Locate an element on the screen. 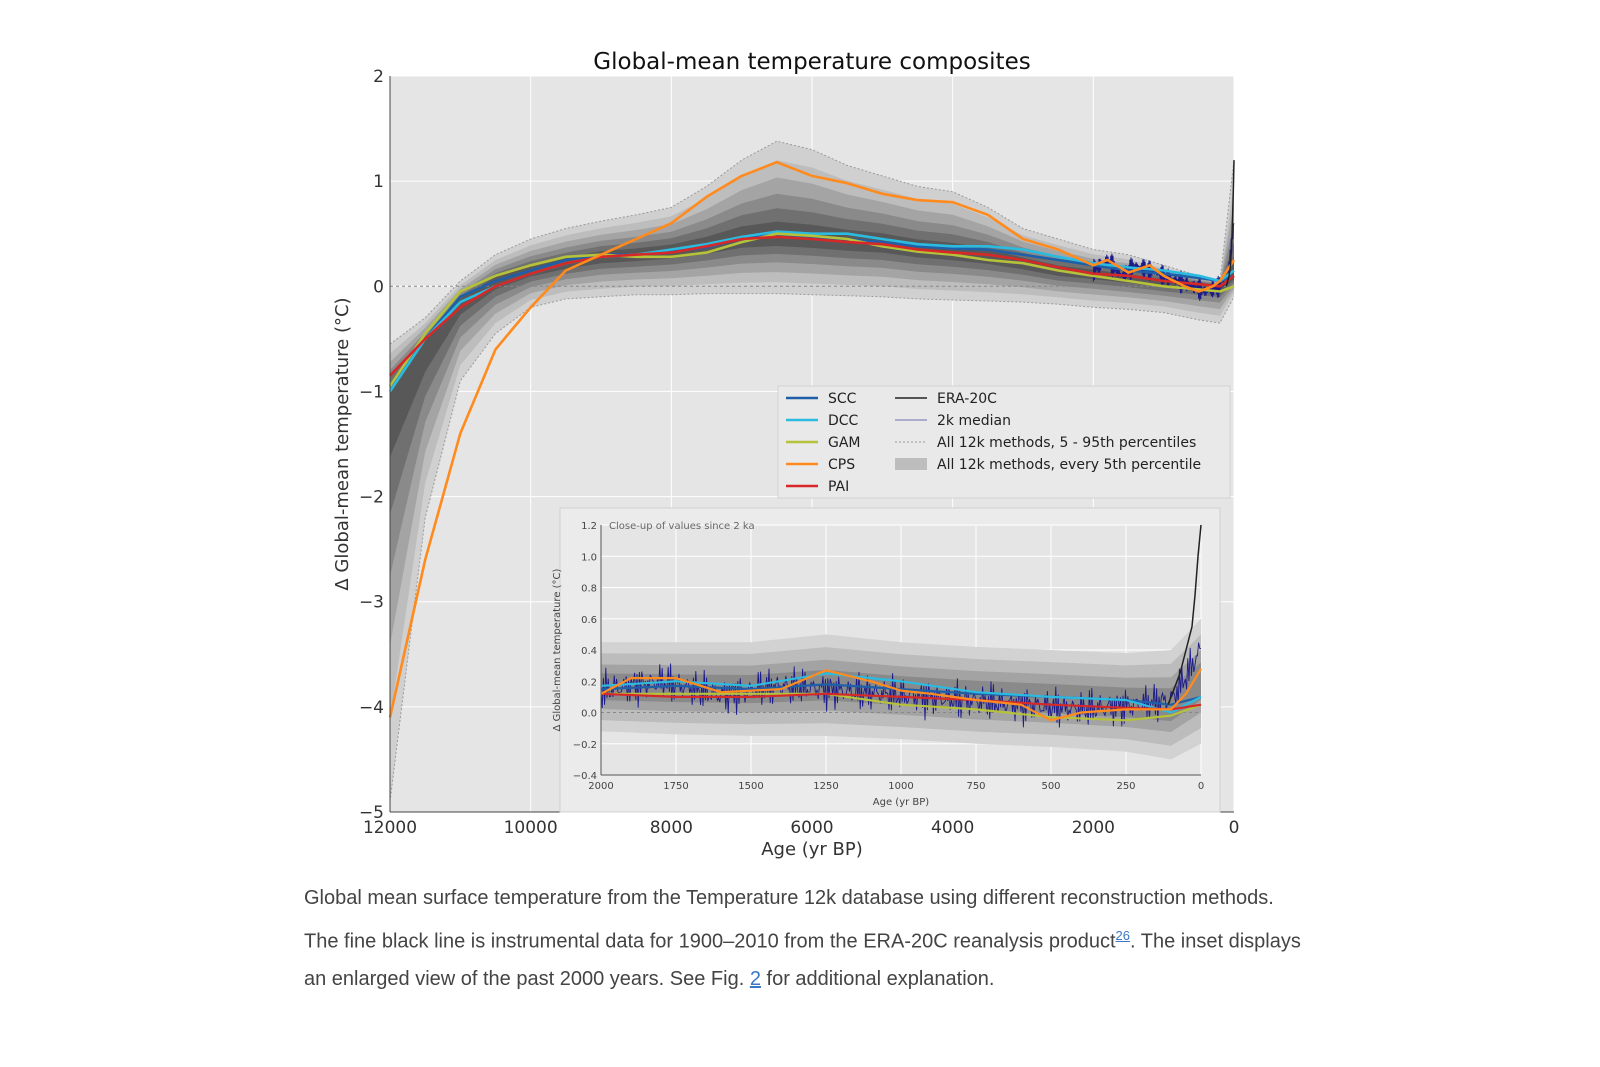 Image resolution: width=1600 pixels, height=1067 pixels. legend-label: GAM is located at coordinates (844, 443).